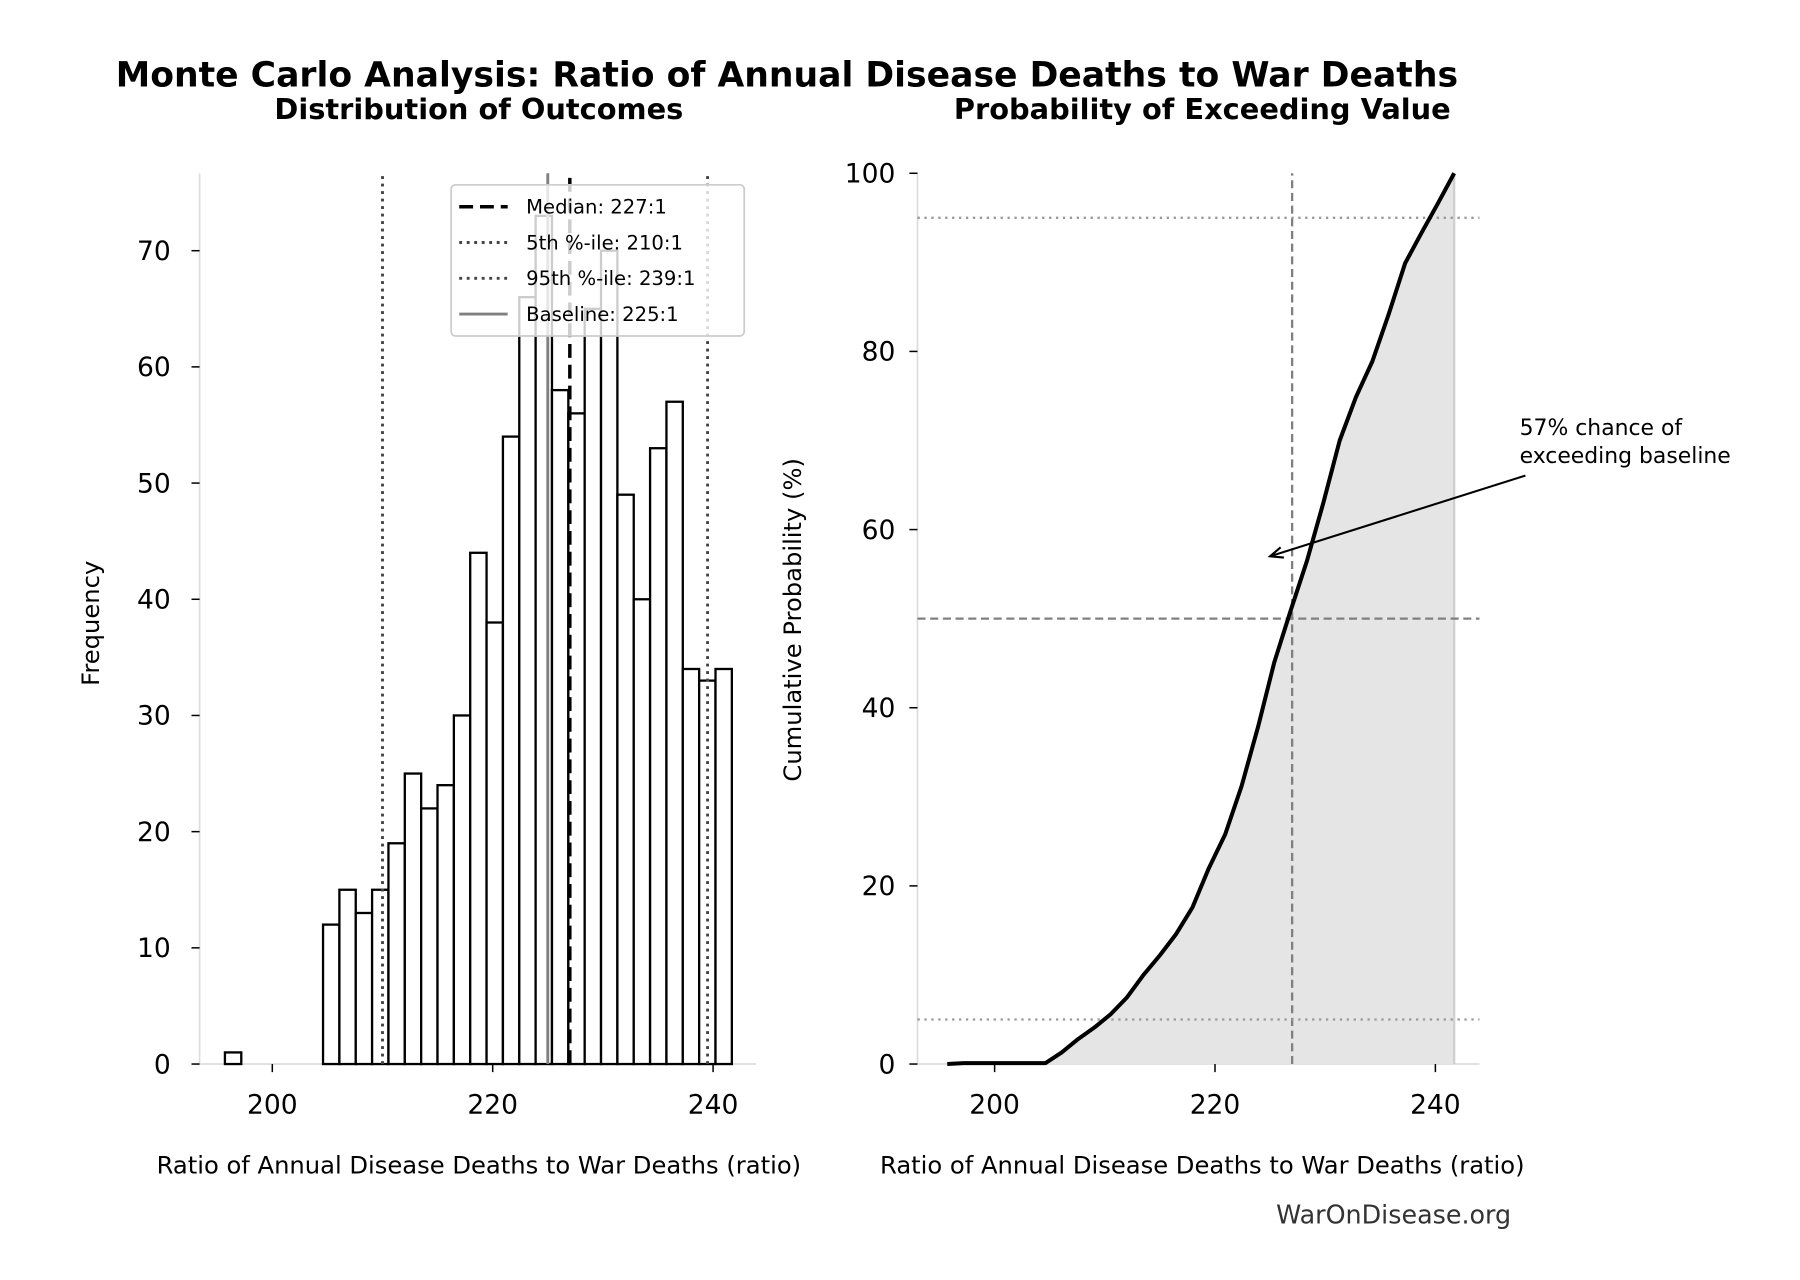  What do you see at coordinates (154, 600) in the screenshot?
I see `histogram-y-tick-label: 40` at bounding box center [154, 600].